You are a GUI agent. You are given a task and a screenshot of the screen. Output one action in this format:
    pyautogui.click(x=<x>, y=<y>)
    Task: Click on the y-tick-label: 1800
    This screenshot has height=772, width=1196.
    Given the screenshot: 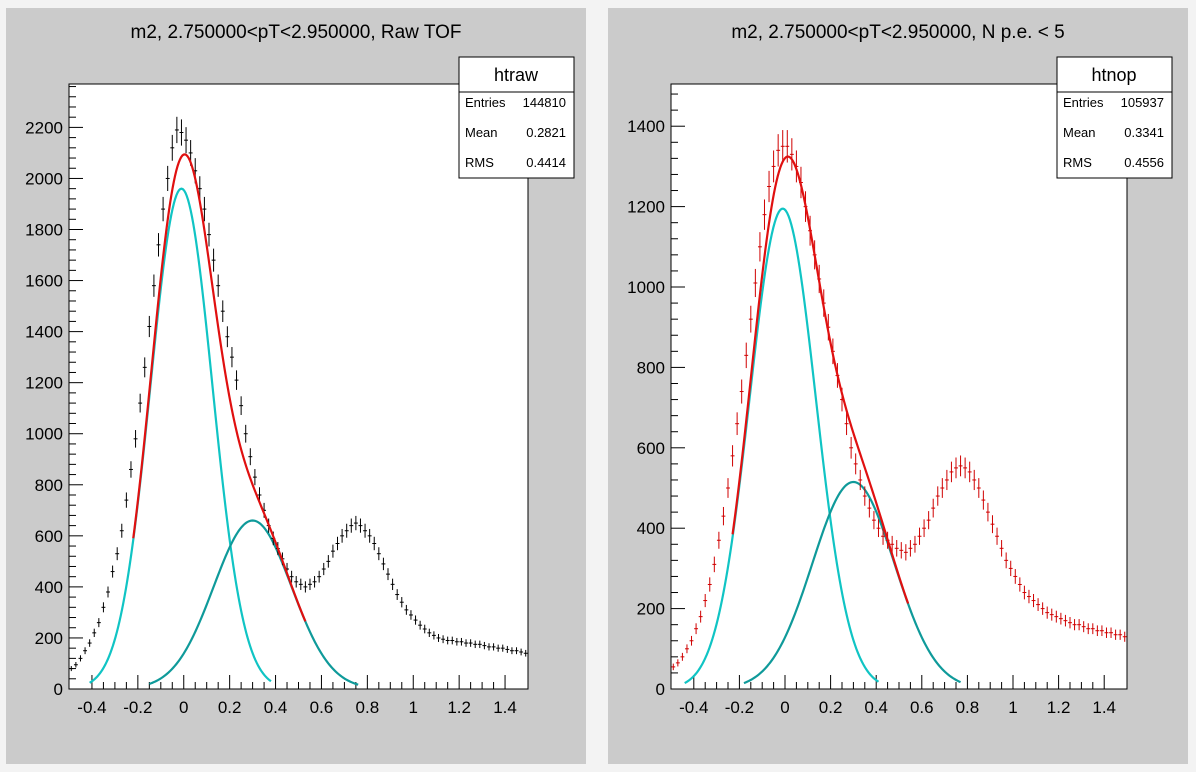 What is the action you would take?
    pyautogui.click(x=44, y=230)
    